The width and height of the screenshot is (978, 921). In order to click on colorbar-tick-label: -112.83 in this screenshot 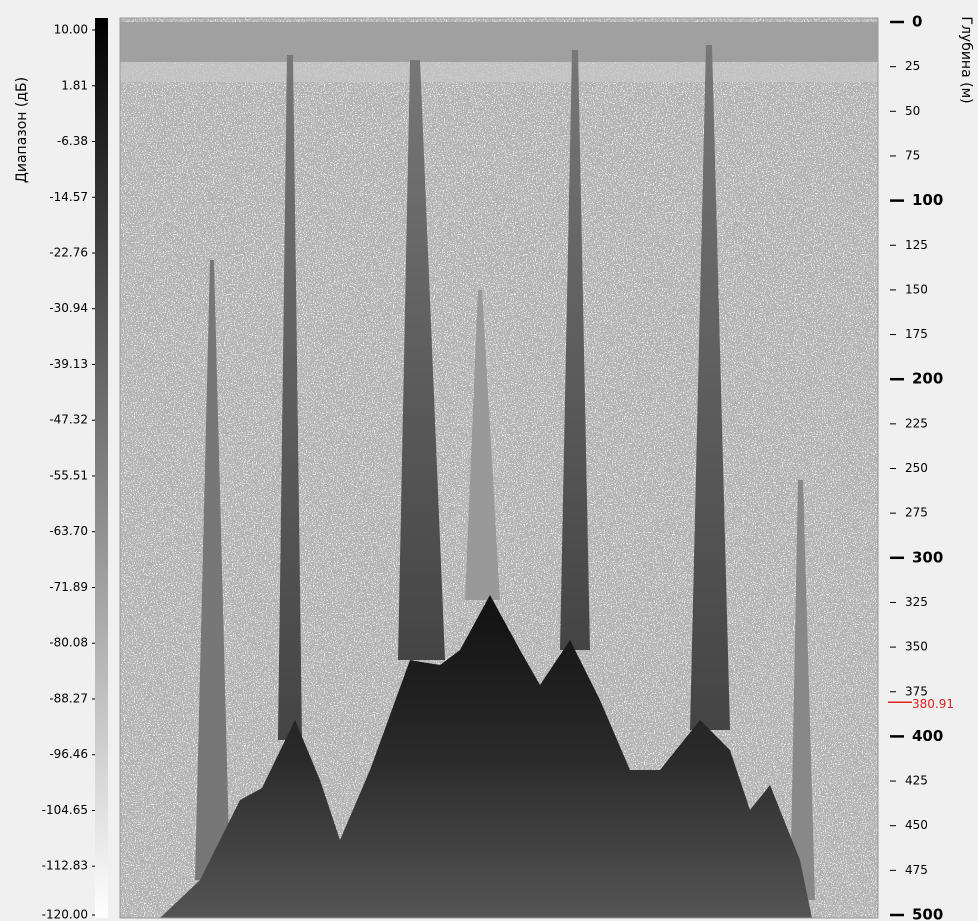, I will do `click(65, 866)`.